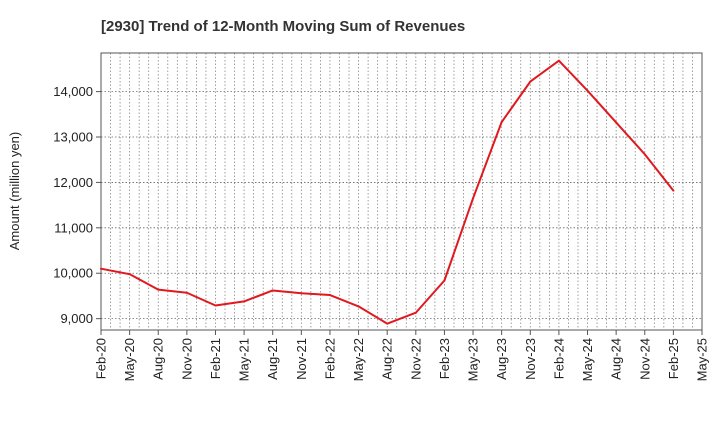  I want to click on y-tick-label: 14,000, so click(73, 91).